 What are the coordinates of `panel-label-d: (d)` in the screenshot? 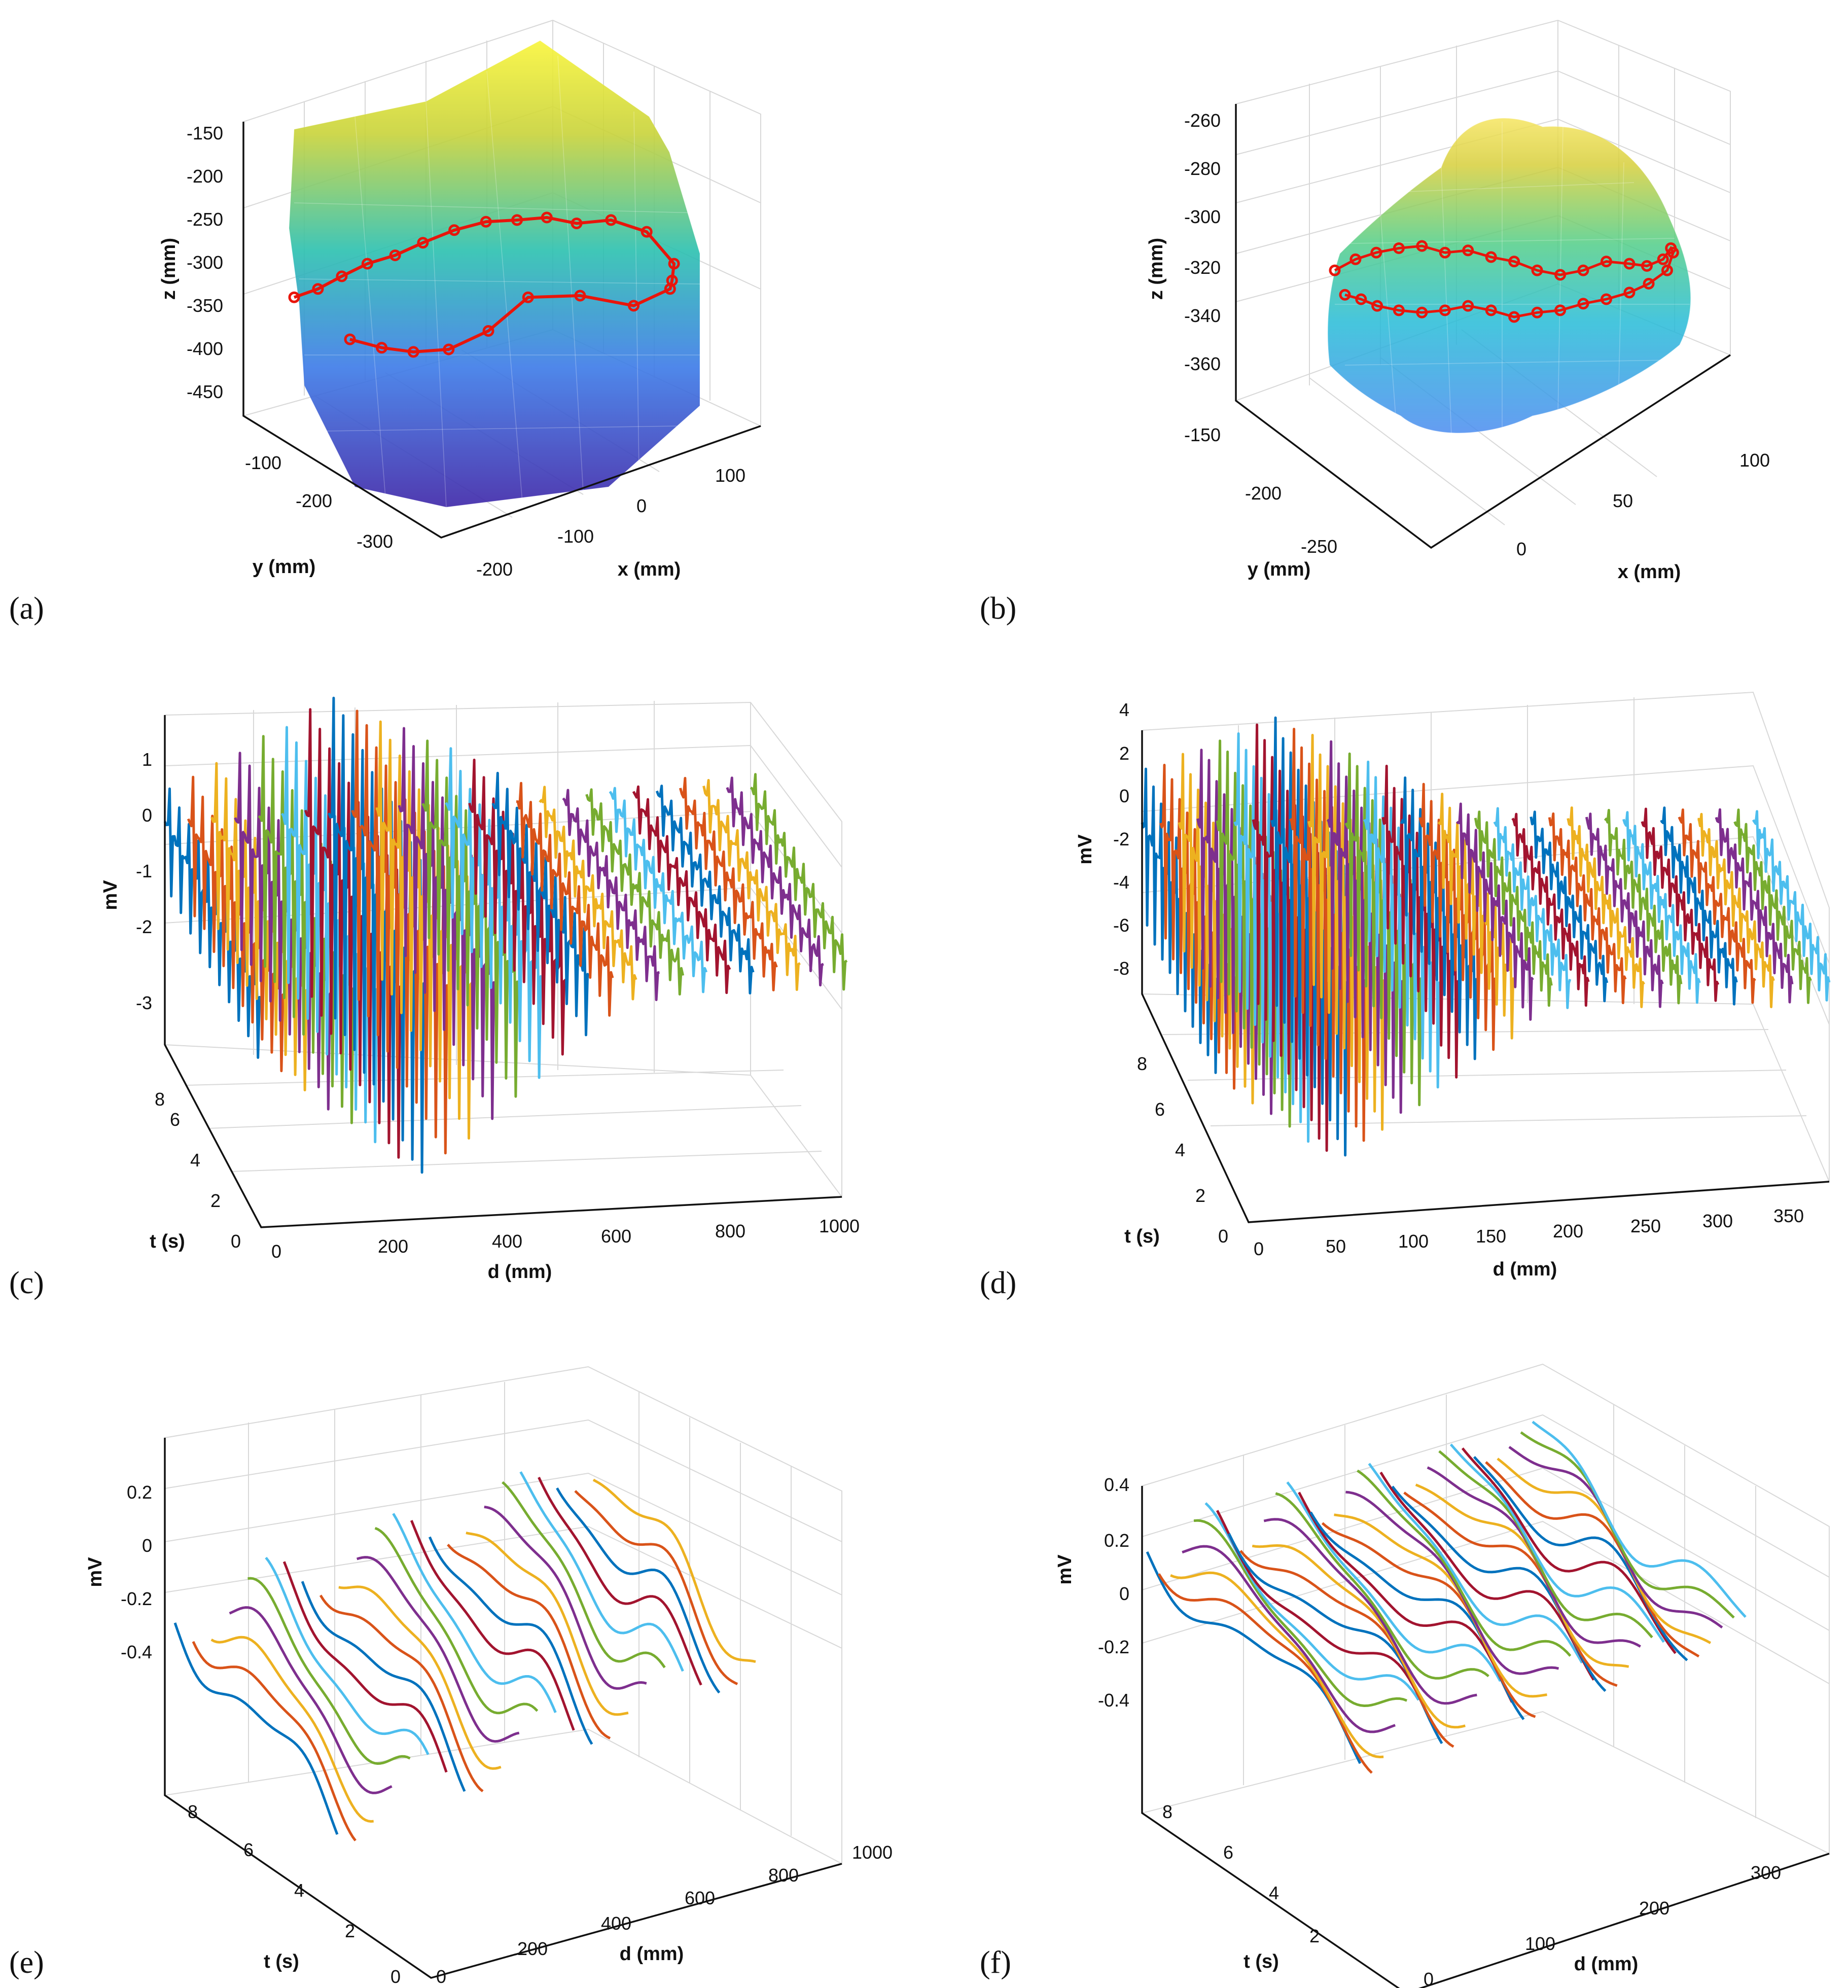 It's located at (998, 1283).